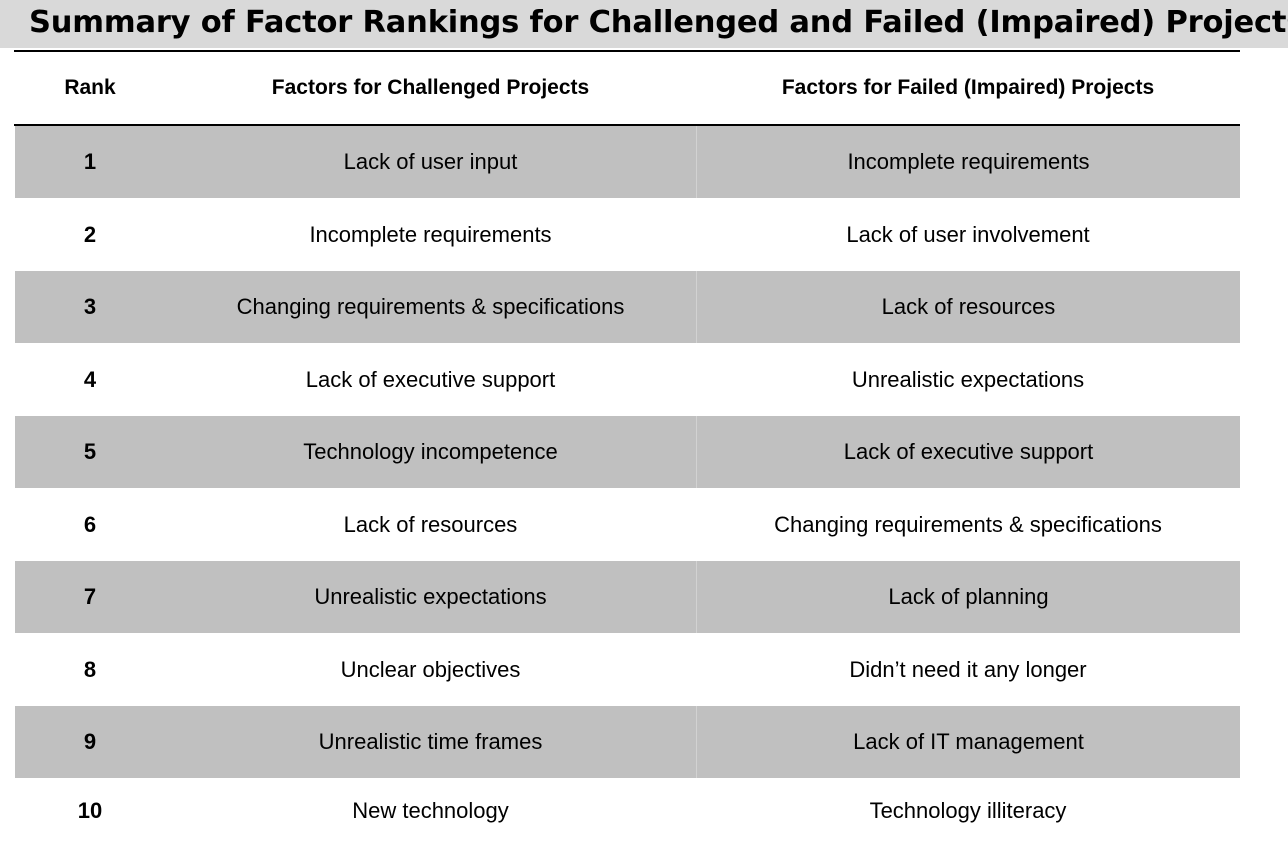 The width and height of the screenshot is (1288, 844). Describe the element at coordinates (430, 452) in the screenshot. I see `challenged-factor-cell: Technology incompetence` at that location.